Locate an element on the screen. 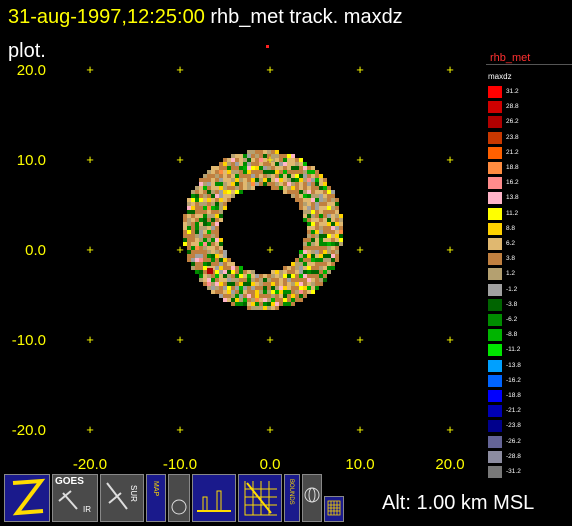  legend-label: -13.8 is located at coordinates (513, 365).